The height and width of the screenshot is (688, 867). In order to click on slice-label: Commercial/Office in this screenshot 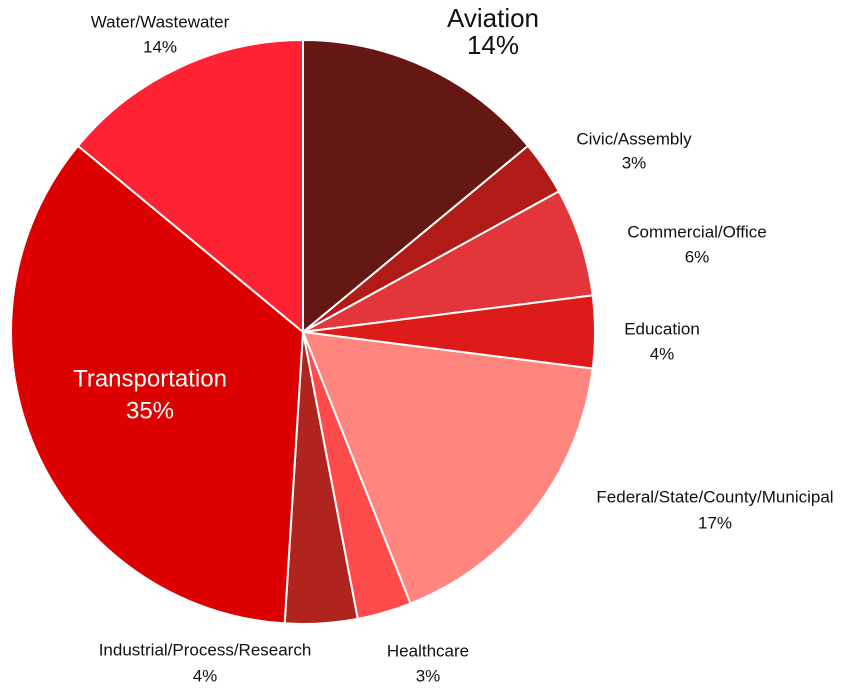, I will do `click(697, 231)`.